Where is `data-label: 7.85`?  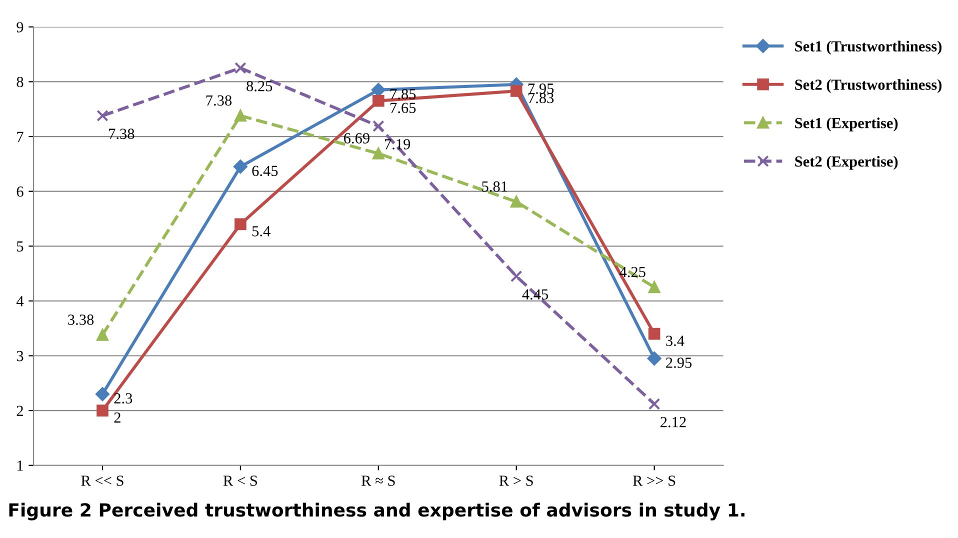
data-label: 7.85 is located at coordinates (403, 94).